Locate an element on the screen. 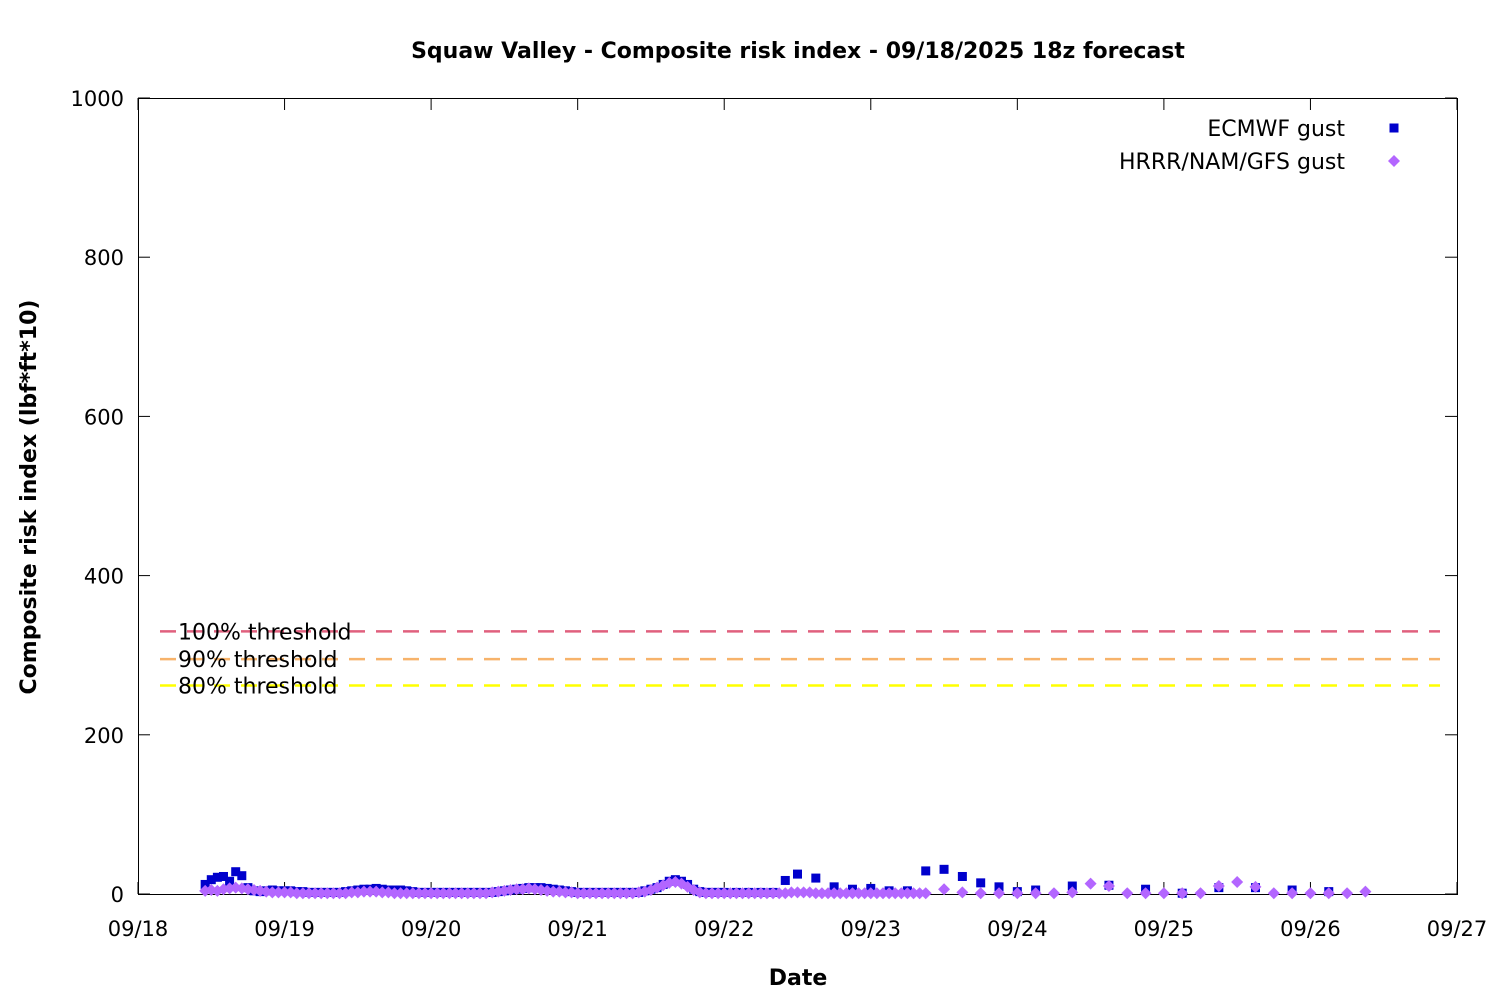  x-tick-label: 09/26 is located at coordinates (1310, 929).